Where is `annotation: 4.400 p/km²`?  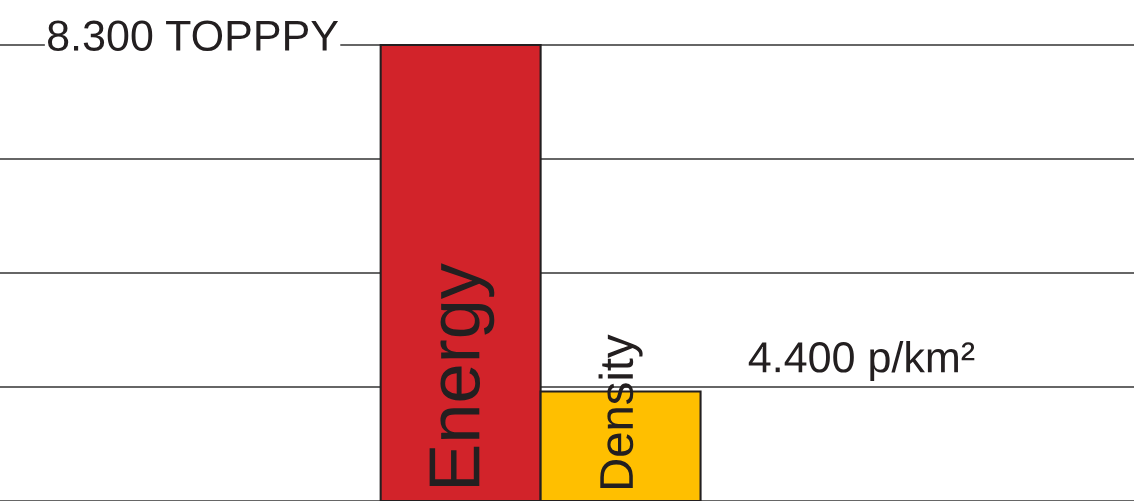
annotation: 4.400 p/km² is located at coordinates (861, 361).